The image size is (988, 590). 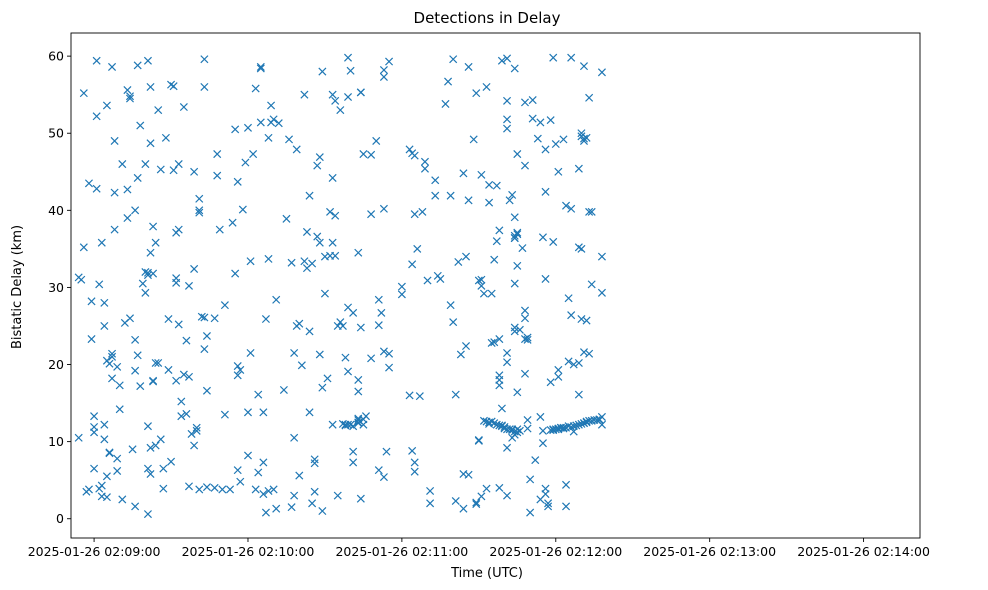 What do you see at coordinates (487, 18) in the screenshot?
I see `chart-title: Detections in Delay` at bounding box center [487, 18].